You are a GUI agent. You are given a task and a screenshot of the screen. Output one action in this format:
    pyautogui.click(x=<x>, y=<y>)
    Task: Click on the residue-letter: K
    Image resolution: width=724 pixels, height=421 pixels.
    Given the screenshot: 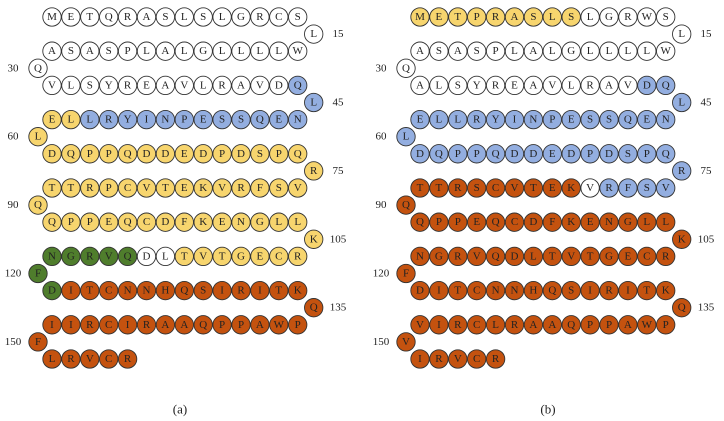 What is the action you would take?
    pyautogui.click(x=203, y=188)
    